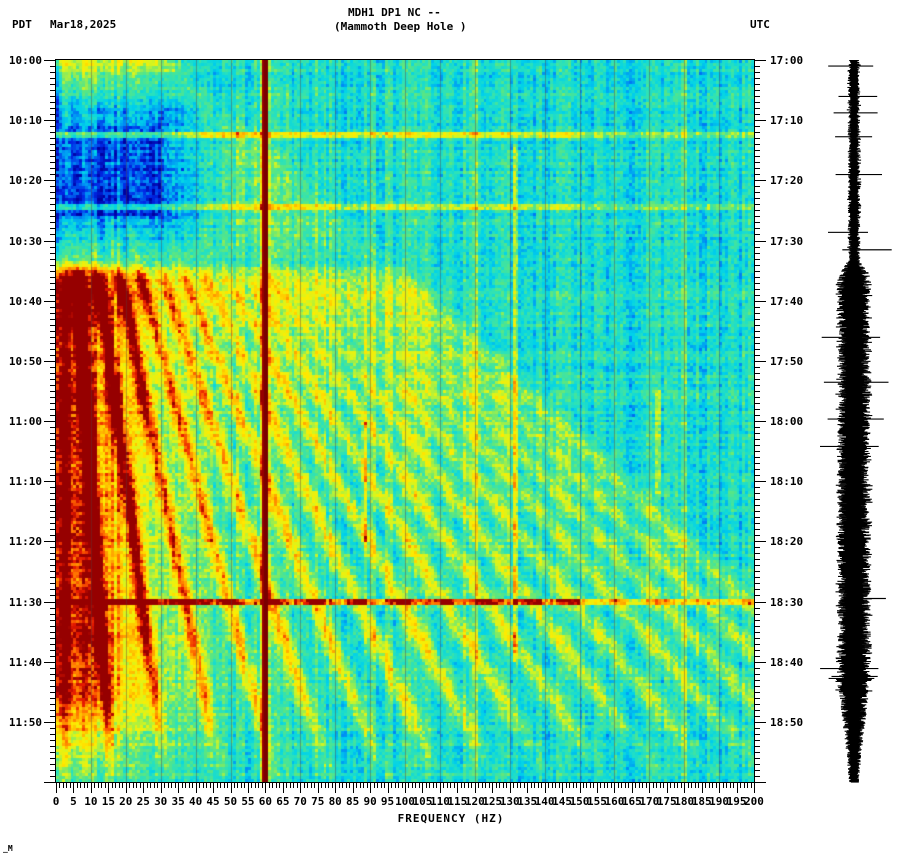  I want to click on frequency-label: 105, so click(422, 801).